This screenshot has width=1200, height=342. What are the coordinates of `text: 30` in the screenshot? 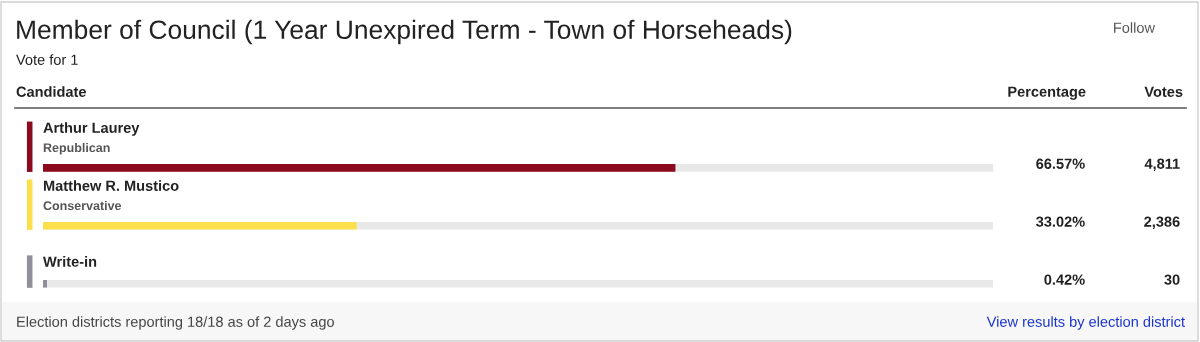 It's located at (1172, 279).